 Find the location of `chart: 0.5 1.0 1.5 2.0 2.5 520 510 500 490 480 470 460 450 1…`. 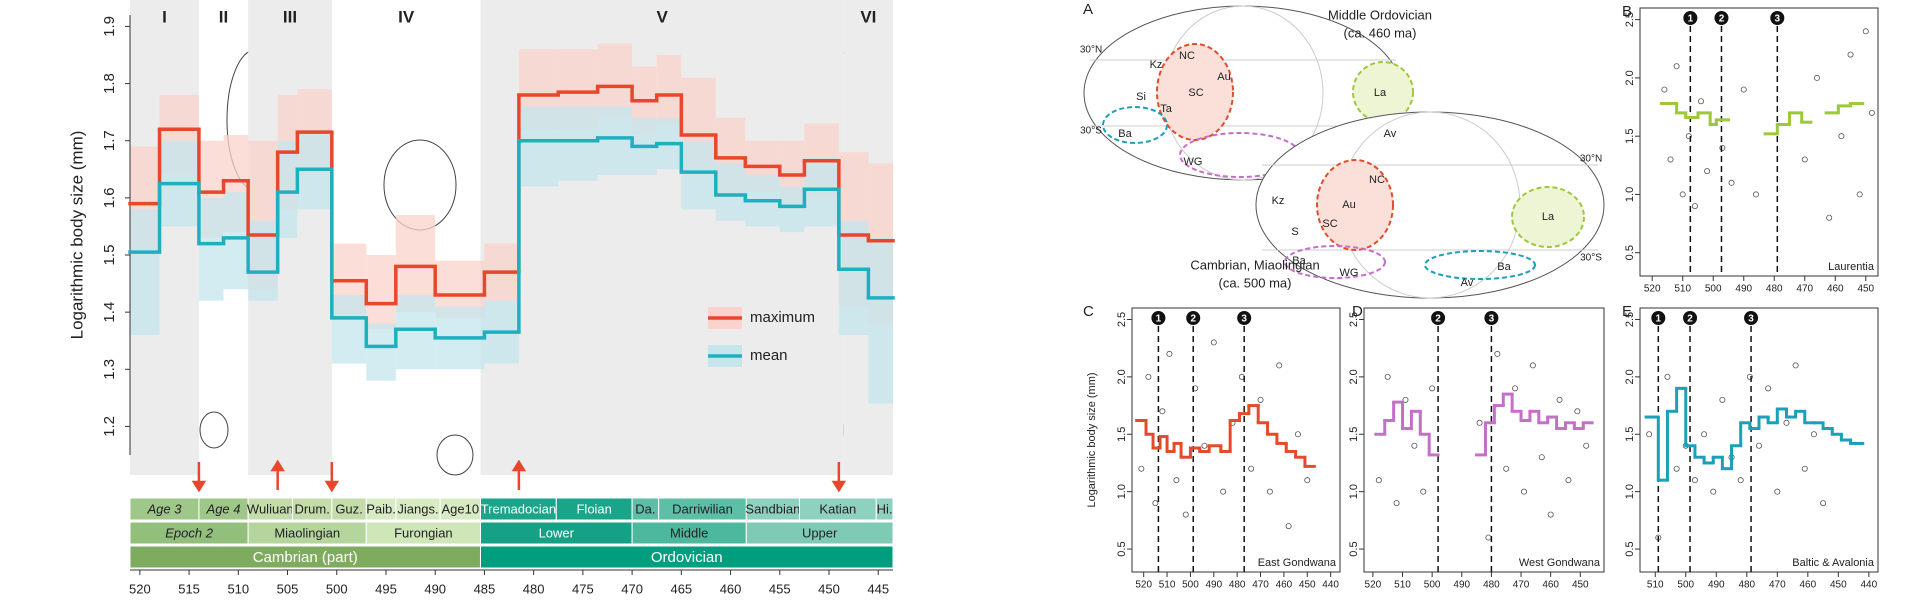

chart: 0.5 1.0 1.5 2.0 2.5 520 510 500 490 480 470 460 450 1… is located at coordinates (1750, 149).